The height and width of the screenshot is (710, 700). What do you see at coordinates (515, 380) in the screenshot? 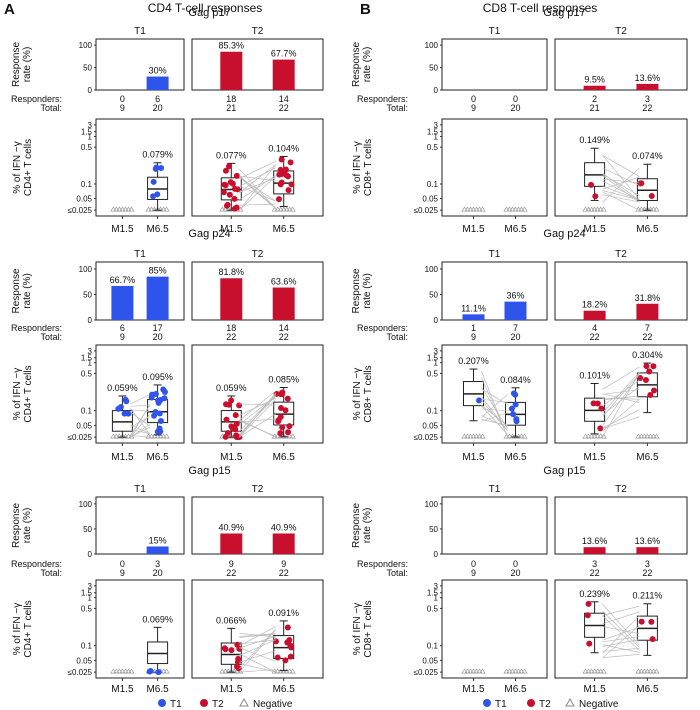
I see `median-data-label: 0.084%` at bounding box center [515, 380].